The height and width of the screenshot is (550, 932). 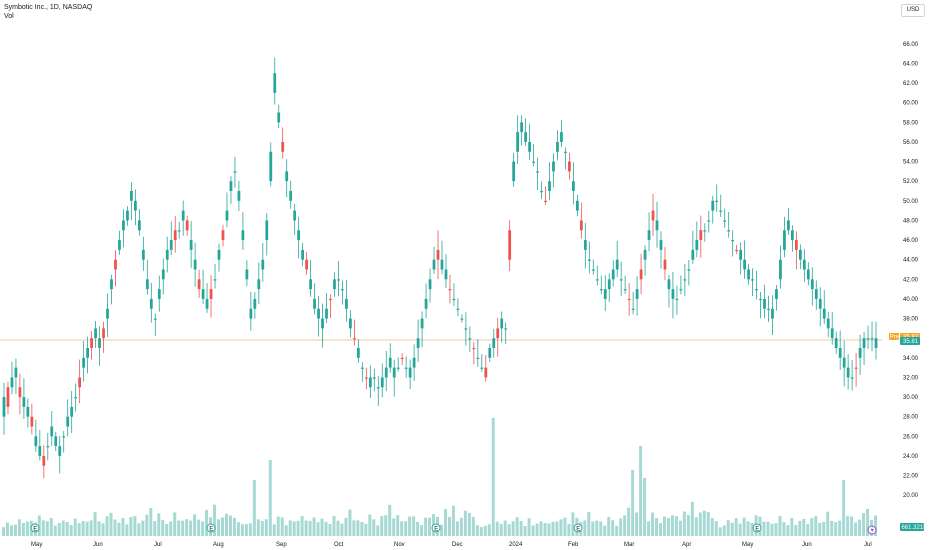 What do you see at coordinates (868, 545) in the screenshot?
I see `x-tick-label: Jul` at bounding box center [868, 545].